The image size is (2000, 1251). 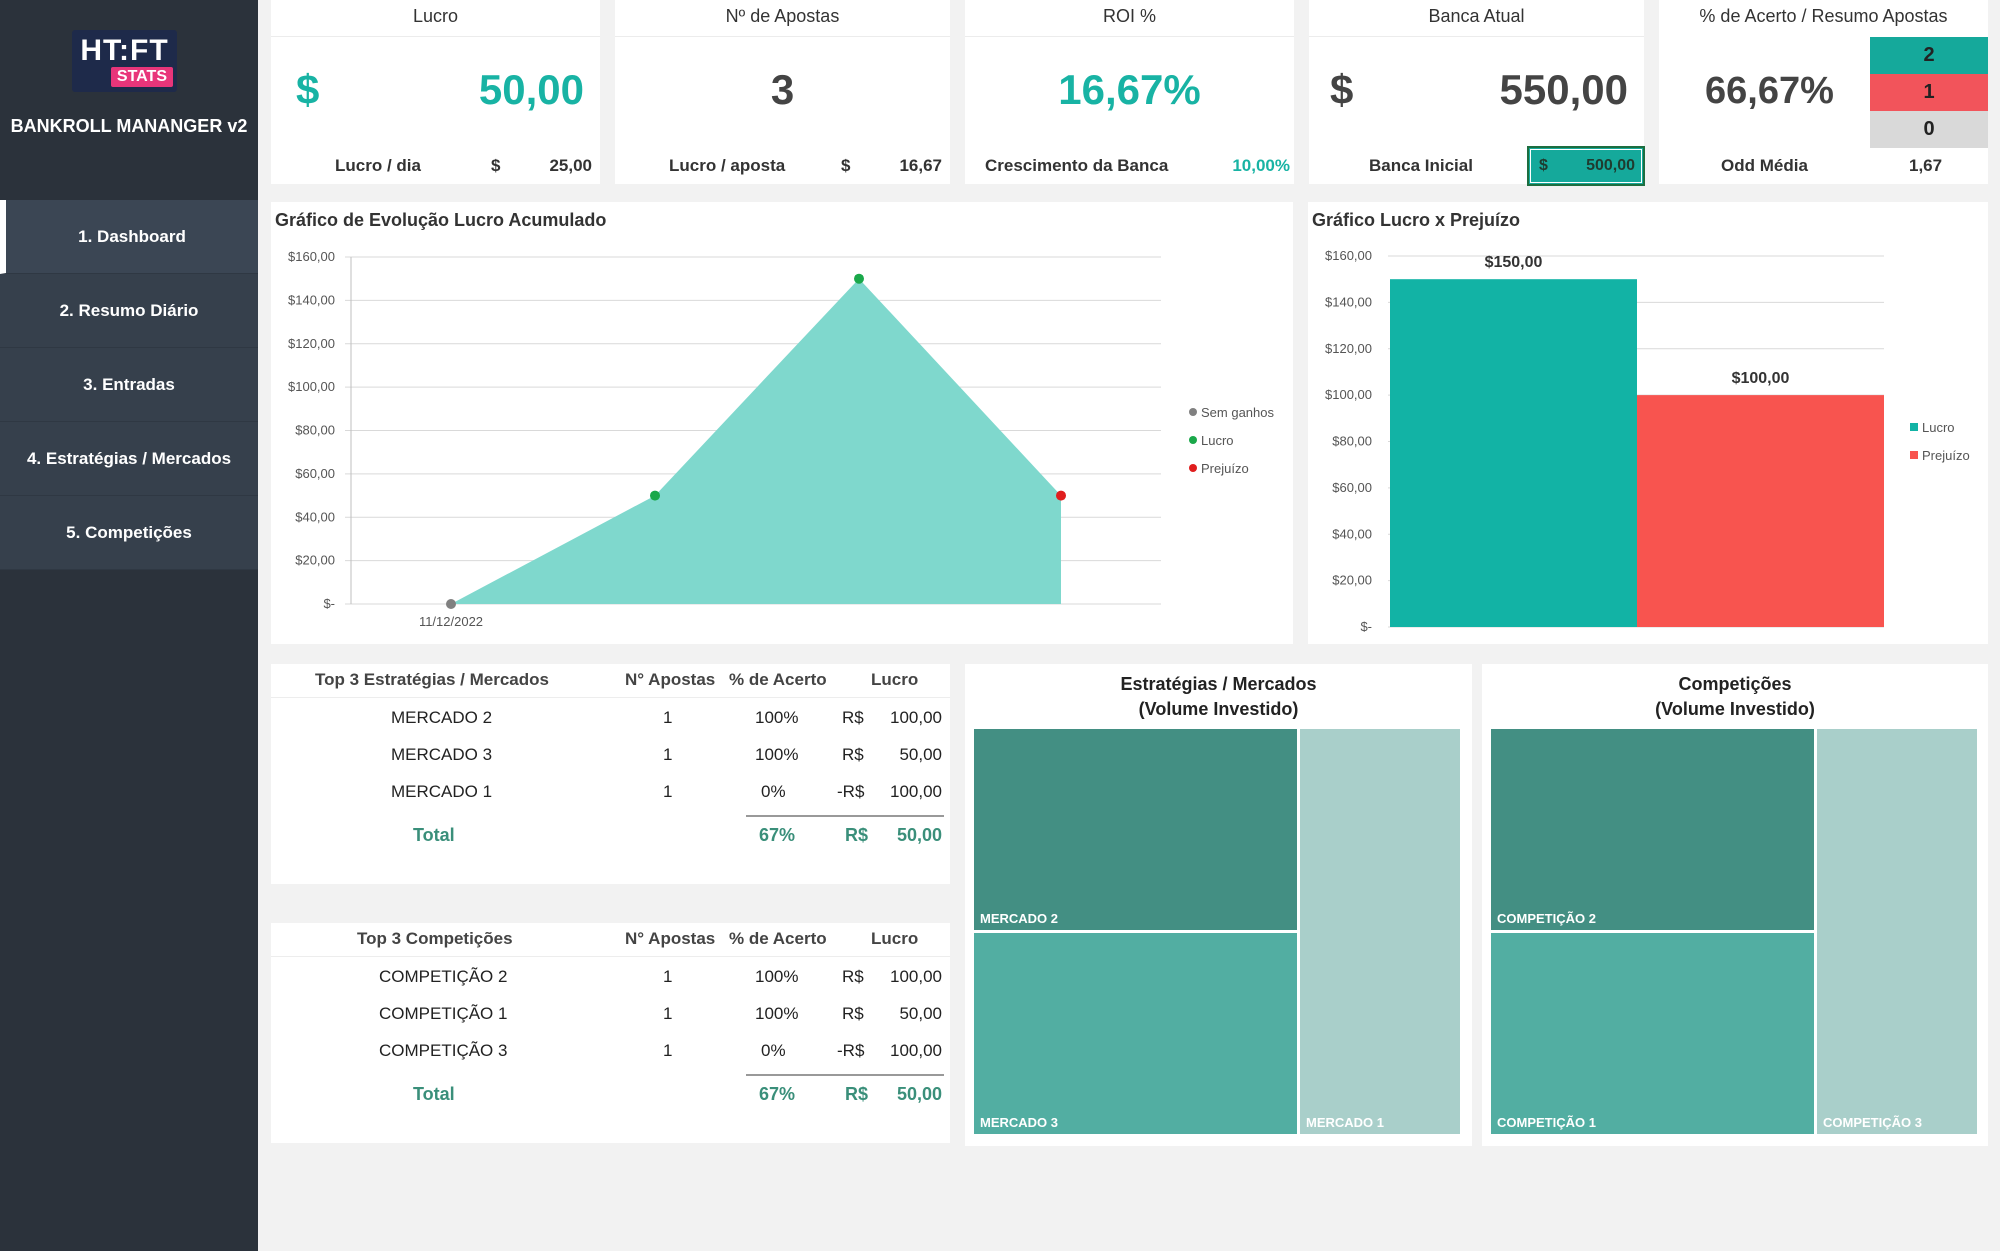 What do you see at coordinates (443, 1050) in the screenshot?
I see `table-cell-name: COMPETIÇÃO 3` at bounding box center [443, 1050].